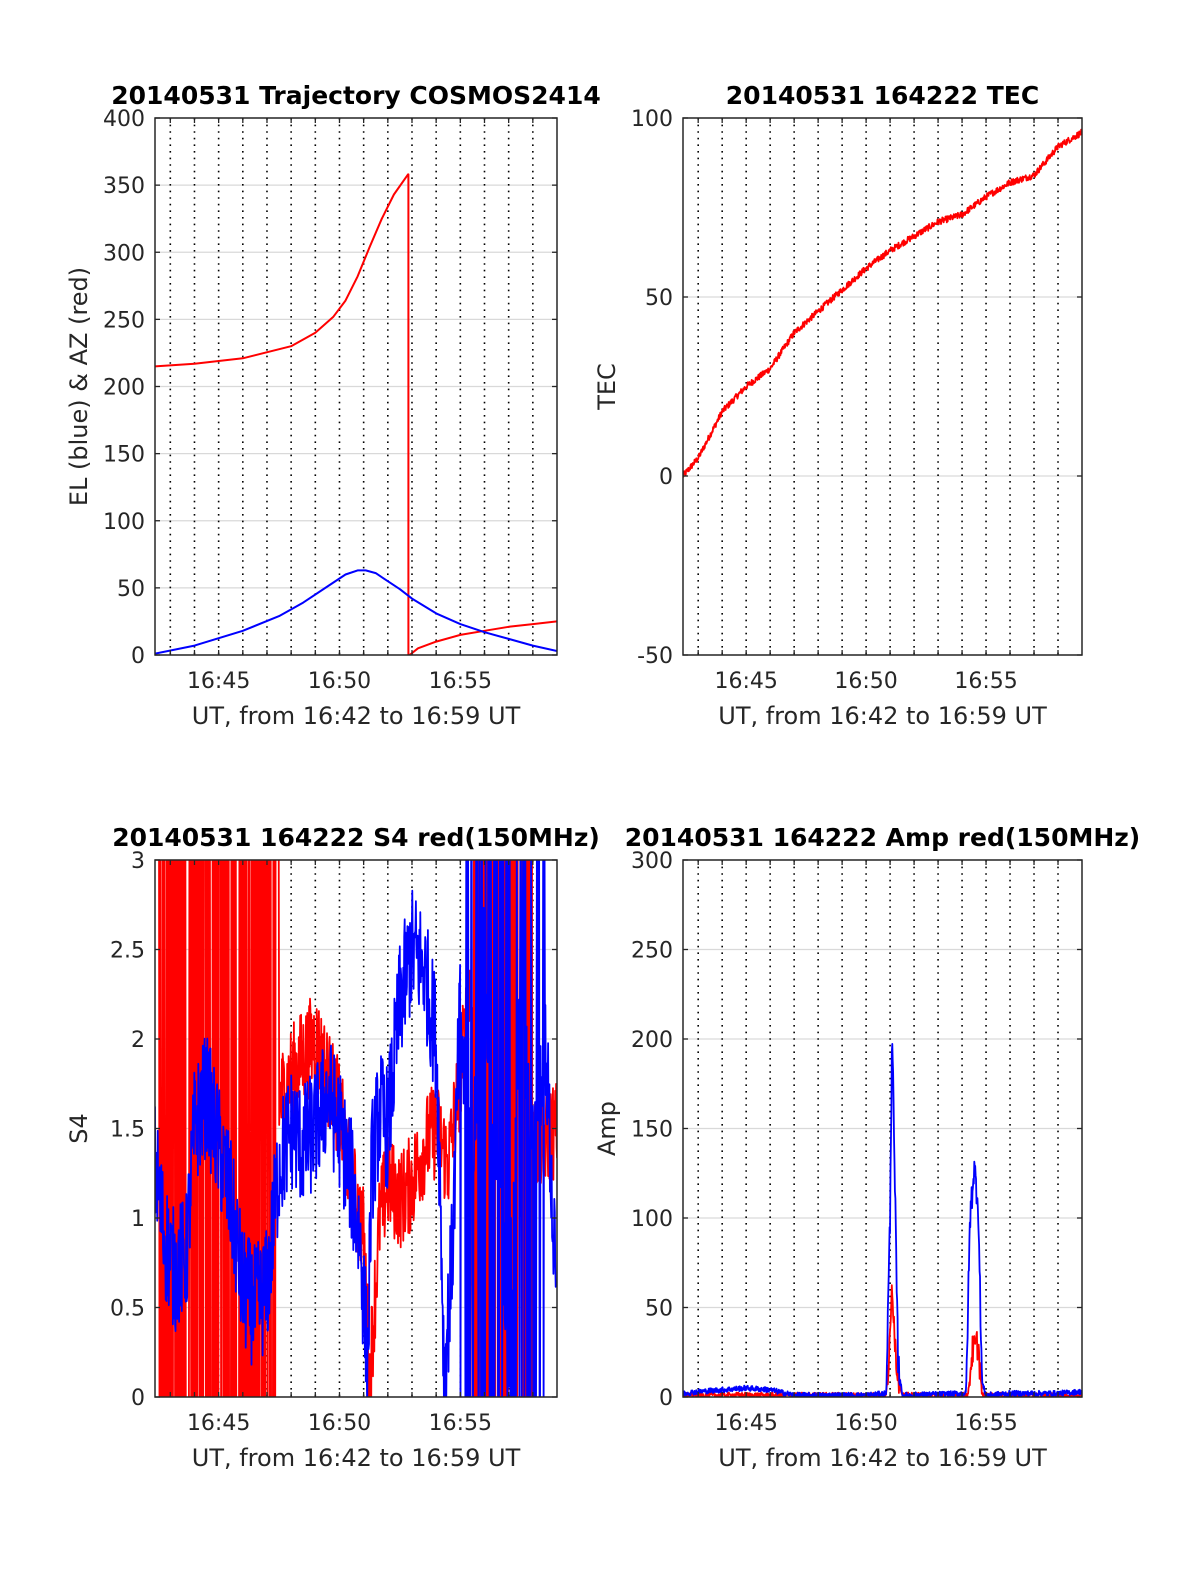  Describe the element at coordinates (882, 95) in the screenshot. I see `chart-title: 20140531 164222 TEC` at that location.